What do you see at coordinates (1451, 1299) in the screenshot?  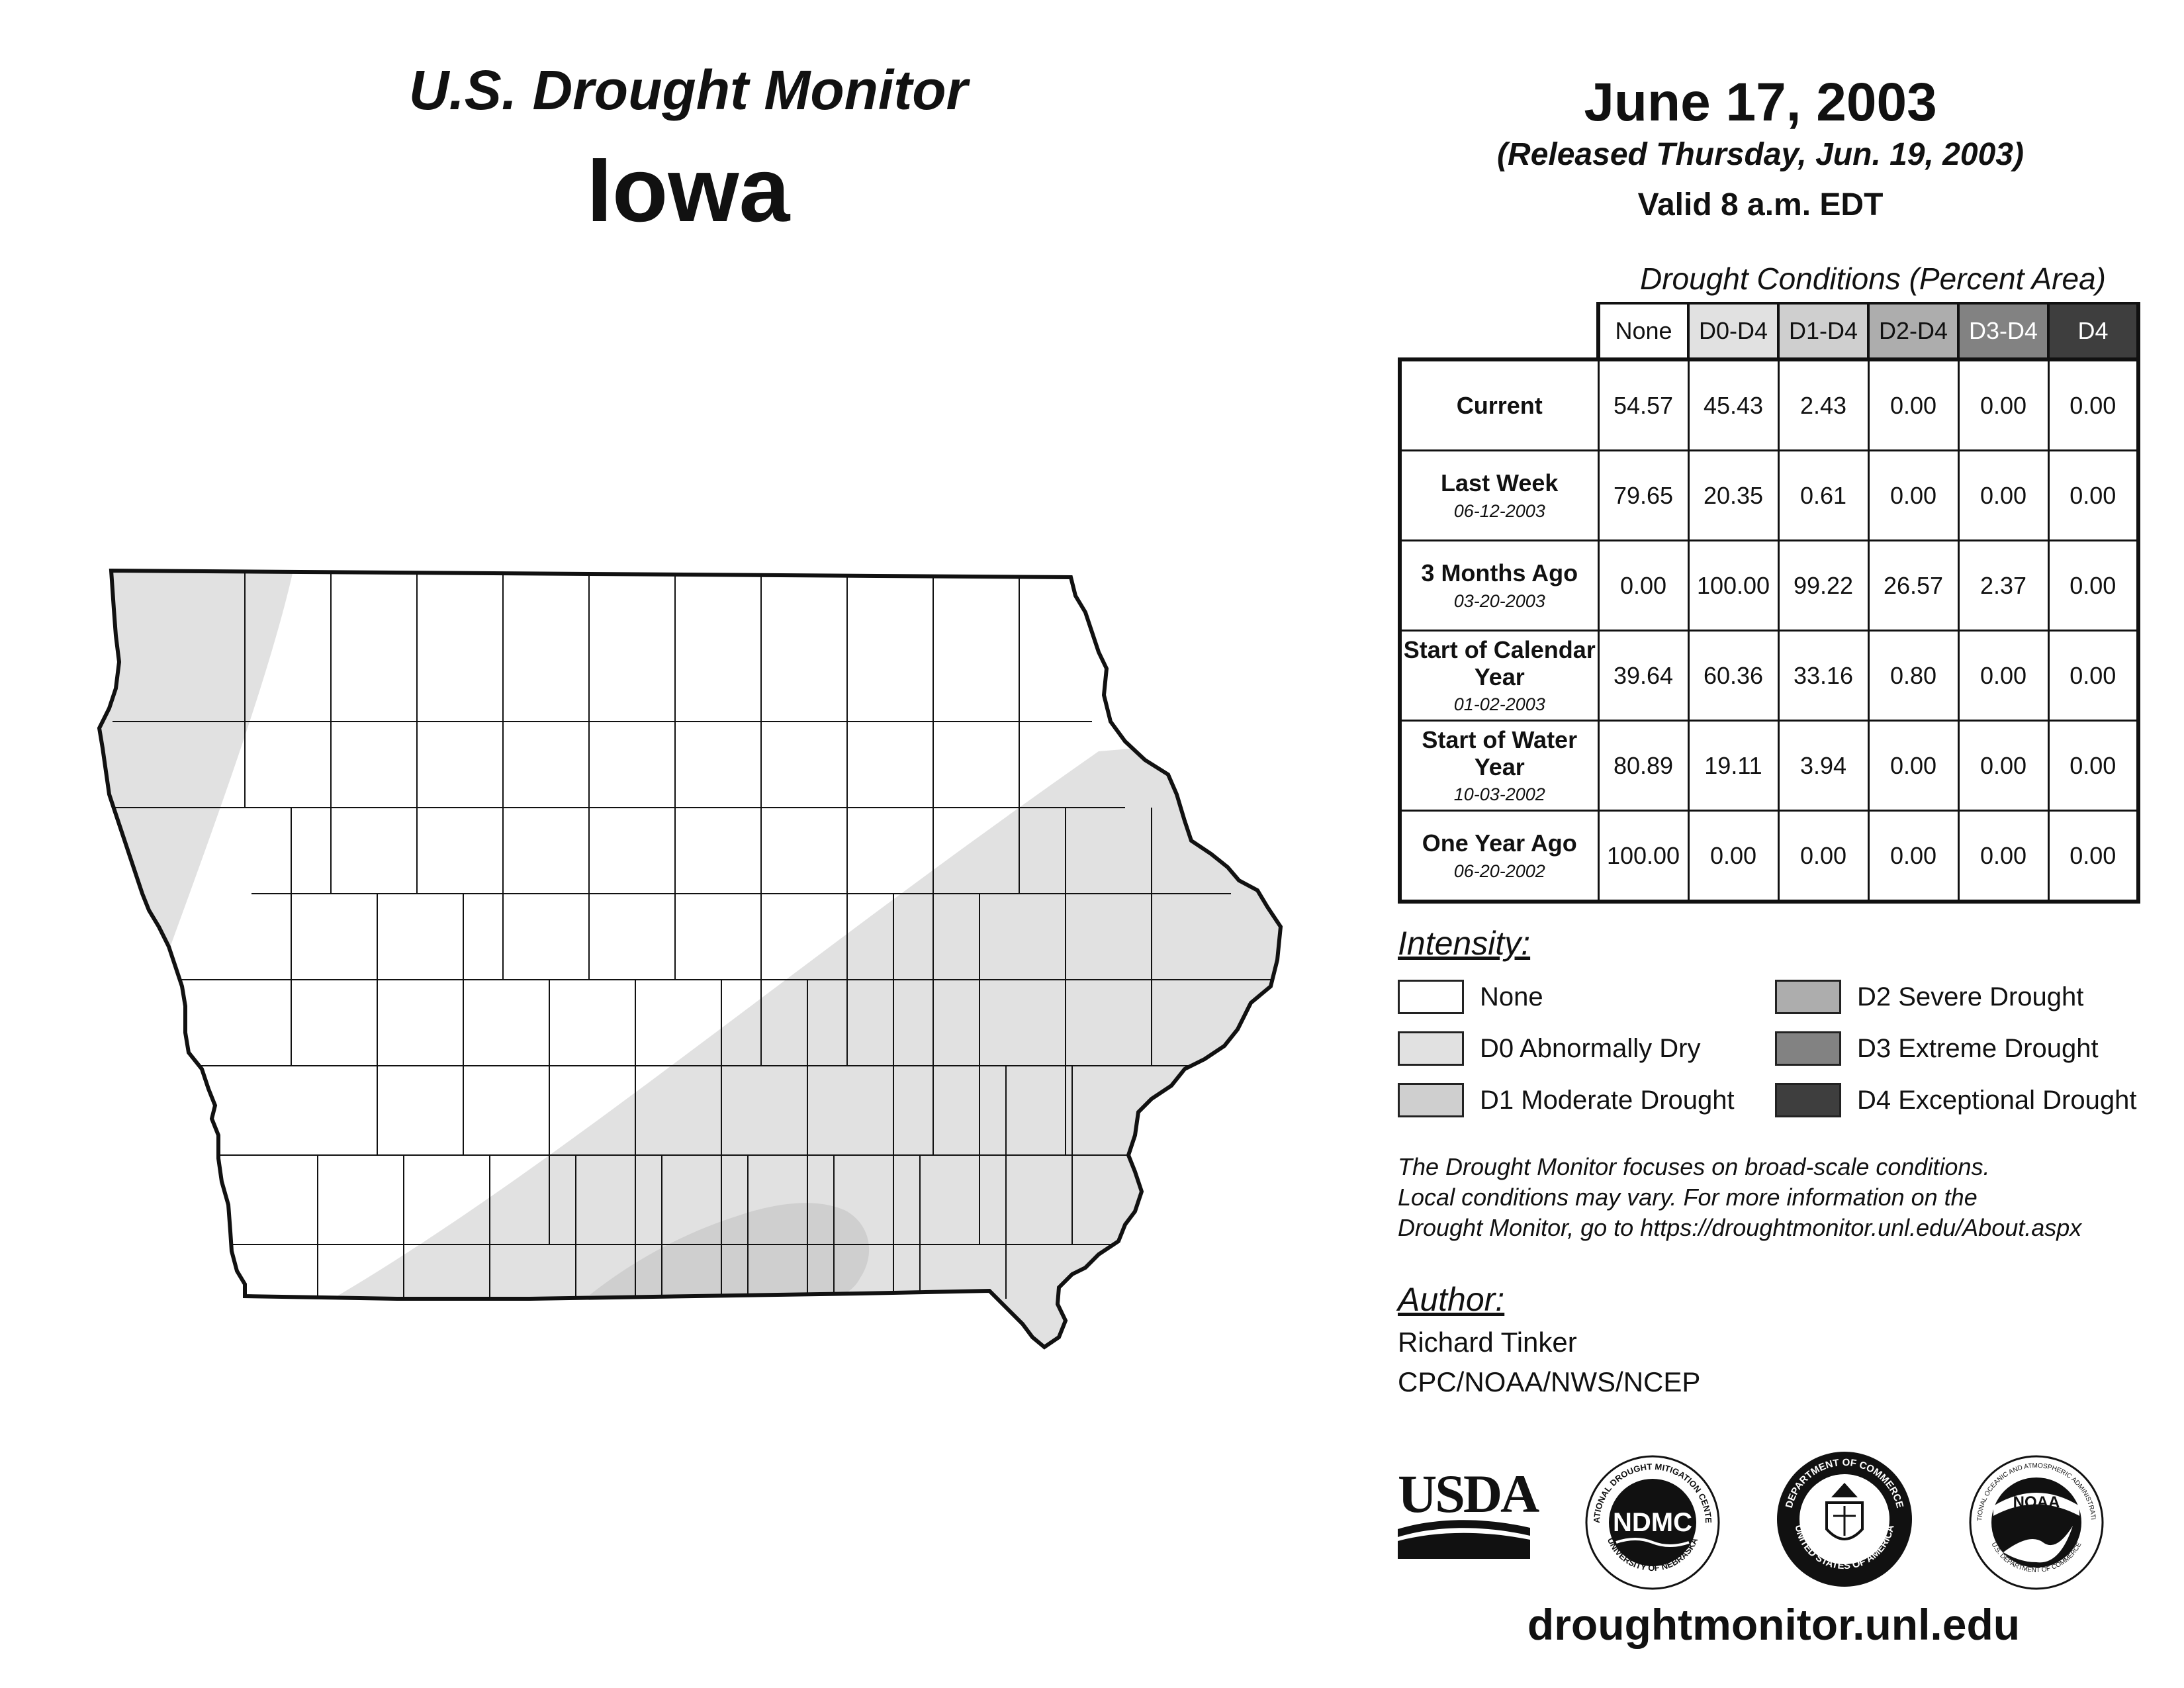 I see `author-title: Author:` at bounding box center [1451, 1299].